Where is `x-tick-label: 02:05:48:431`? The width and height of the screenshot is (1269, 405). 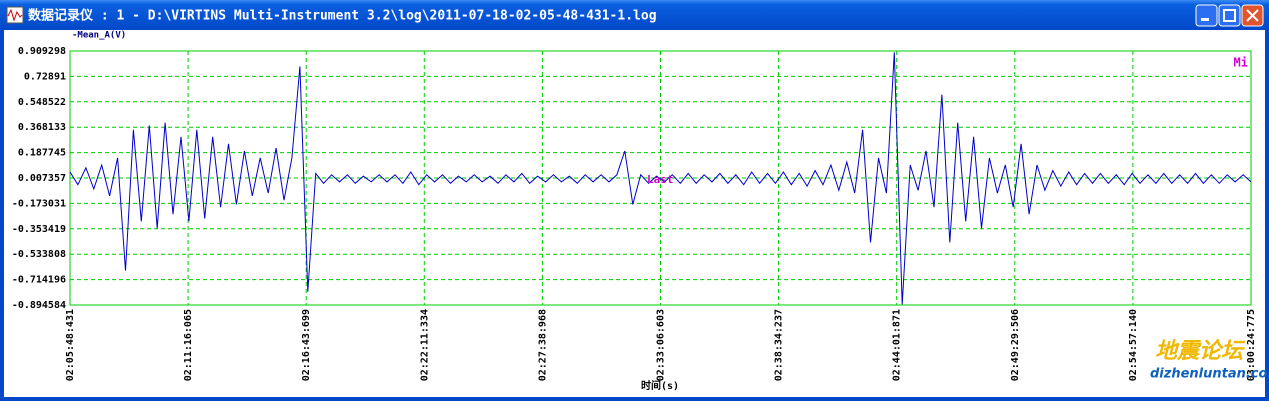
x-tick-label: 02:05:48:431 is located at coordinates (70, 345).